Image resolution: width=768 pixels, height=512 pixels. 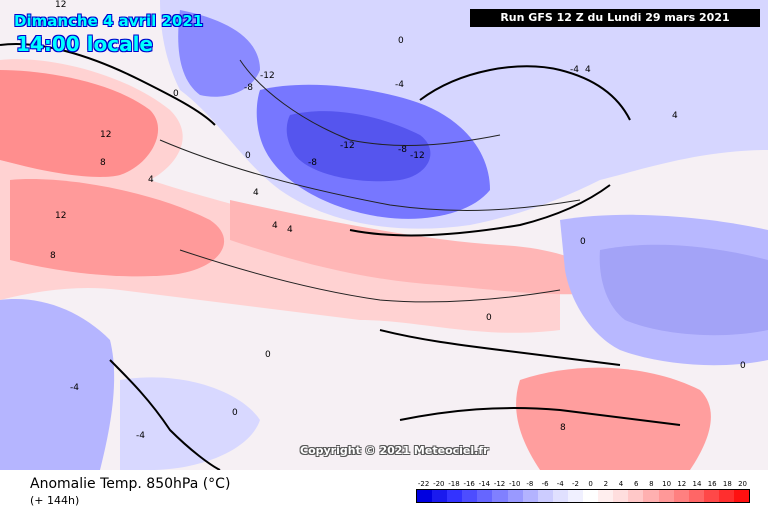 I want to click on warm-core-atlantic, so click(x=117, y=228).